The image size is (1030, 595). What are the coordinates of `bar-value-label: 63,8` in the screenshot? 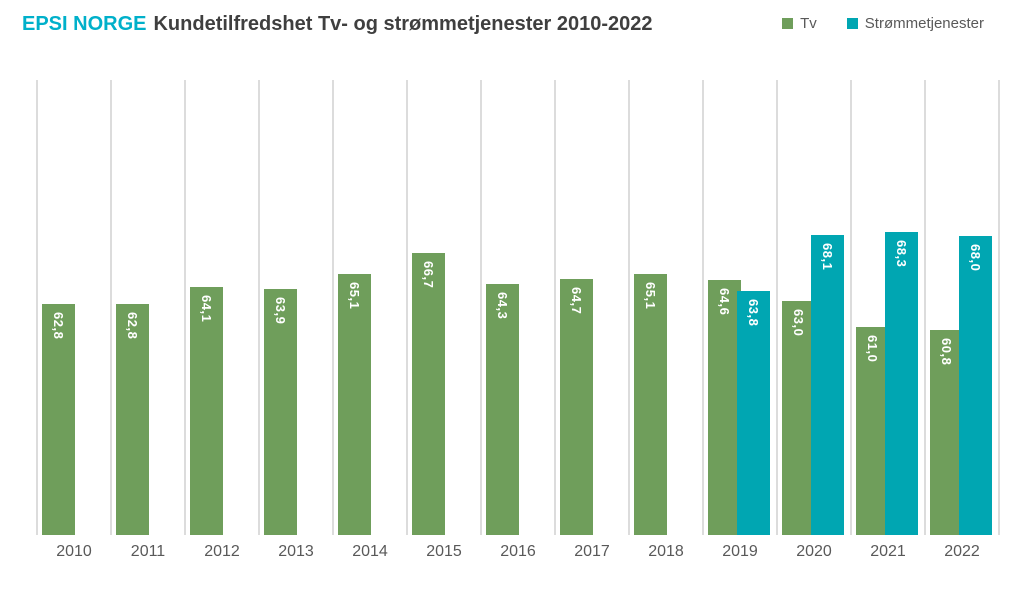 It's located at (753, 313).